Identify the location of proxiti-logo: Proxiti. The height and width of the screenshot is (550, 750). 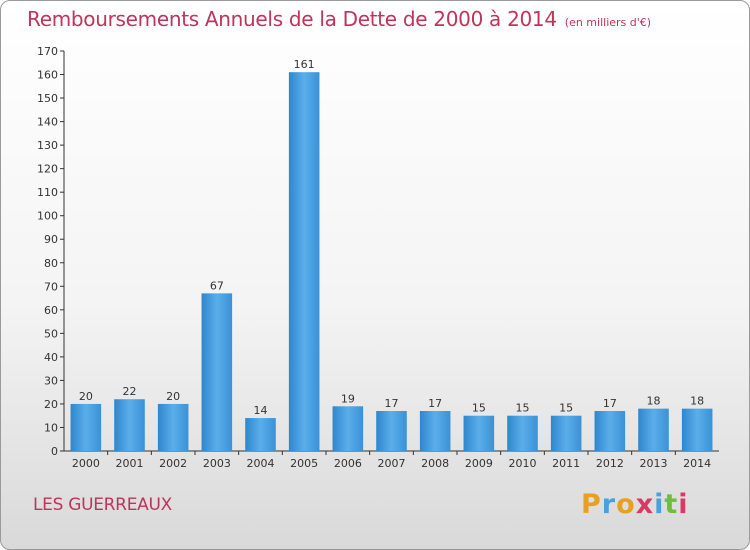
(635, 504).